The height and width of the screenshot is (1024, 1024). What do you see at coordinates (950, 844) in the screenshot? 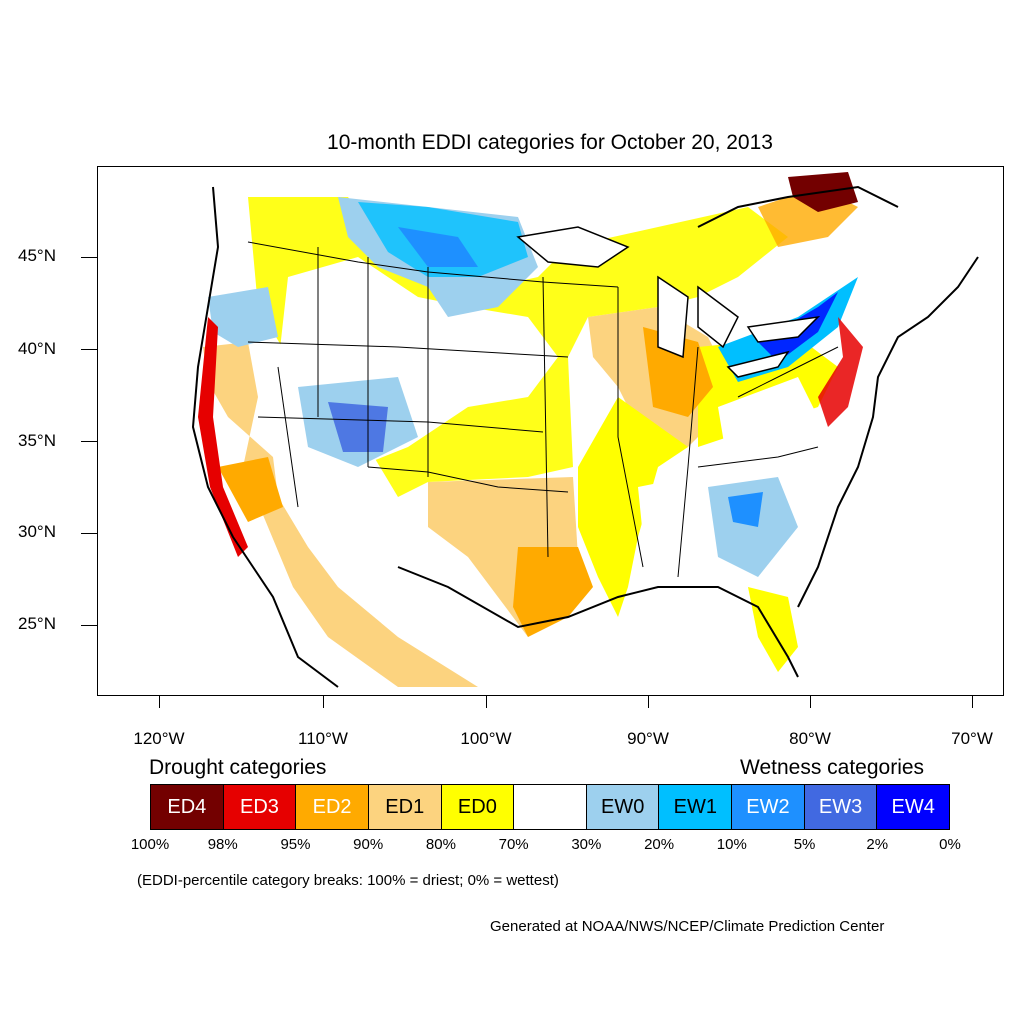
I see `percentile-break-label: 0%` at bounding box center [950, 844].